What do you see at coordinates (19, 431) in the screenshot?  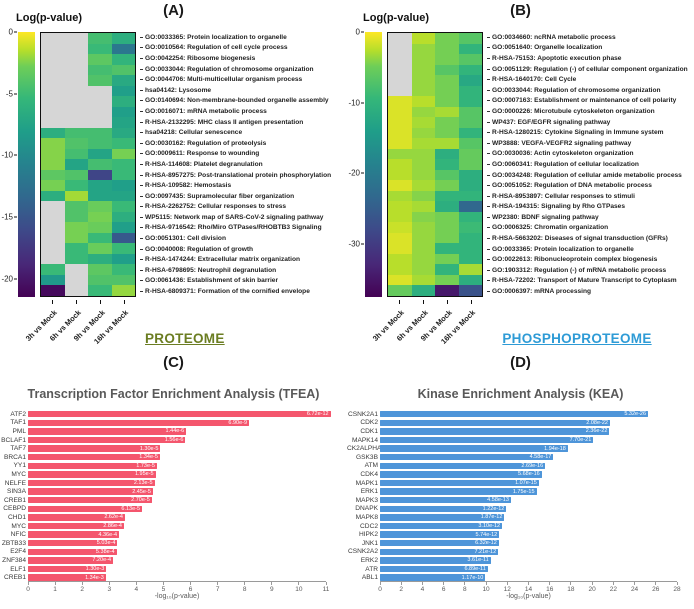 I see `bar-label: PML` at bounding box center [19, 431].